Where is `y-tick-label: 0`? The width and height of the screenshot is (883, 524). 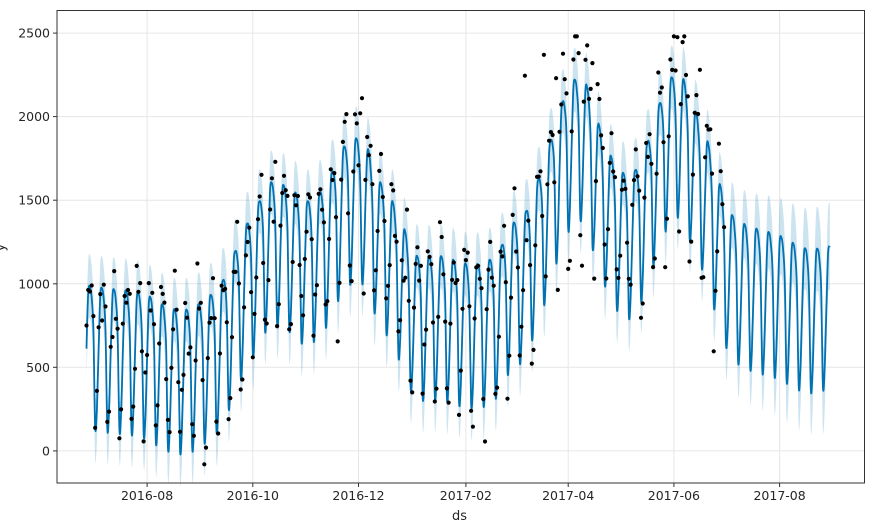 y-tick-label: 0 is located at coordinates (46, 450).